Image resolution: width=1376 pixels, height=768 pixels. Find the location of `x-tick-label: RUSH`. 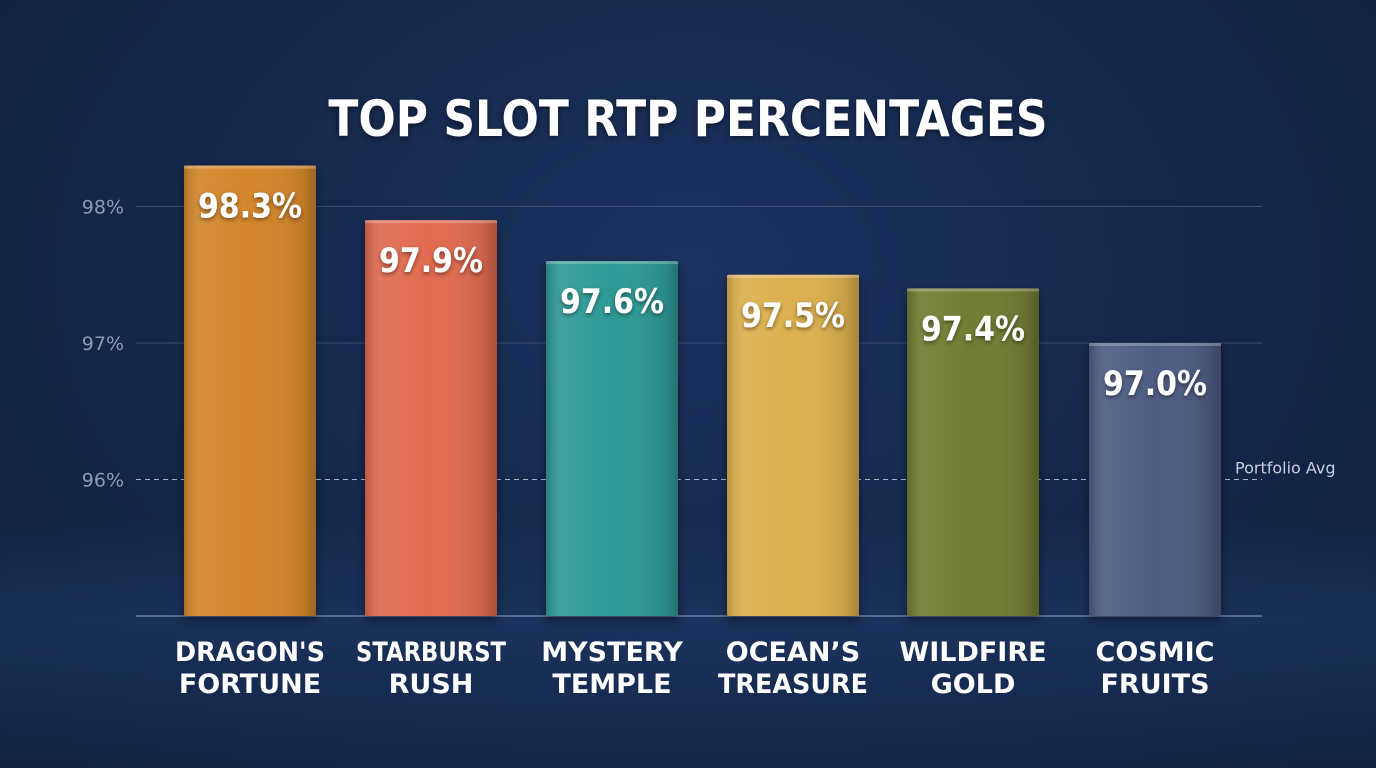

x-tick-label: RUSH is located at coordinates (431, 684).